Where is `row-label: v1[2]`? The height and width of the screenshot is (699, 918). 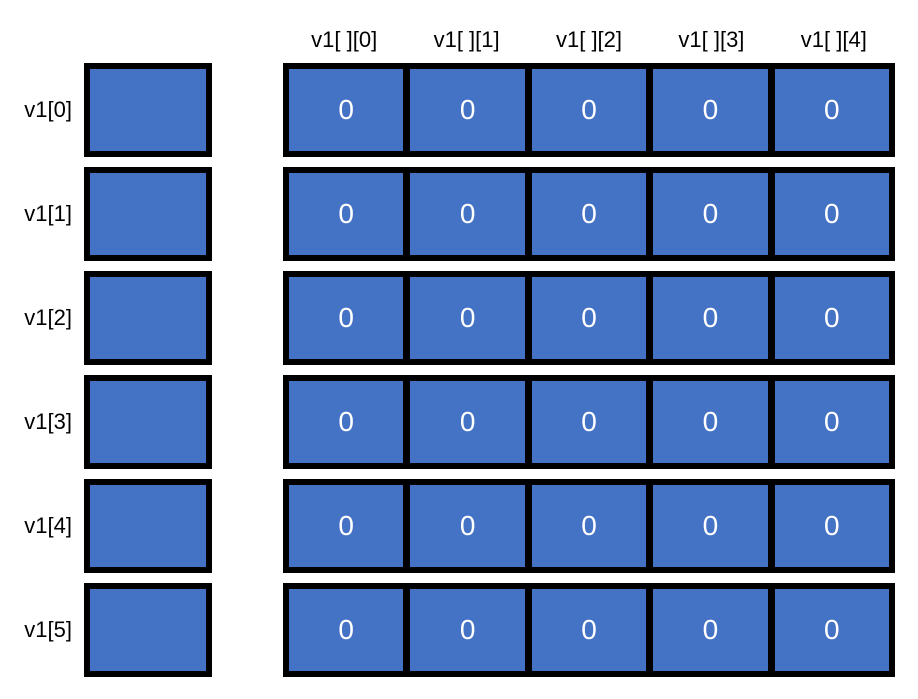 row-label: v1[2] is located at coordinates (48, 317).